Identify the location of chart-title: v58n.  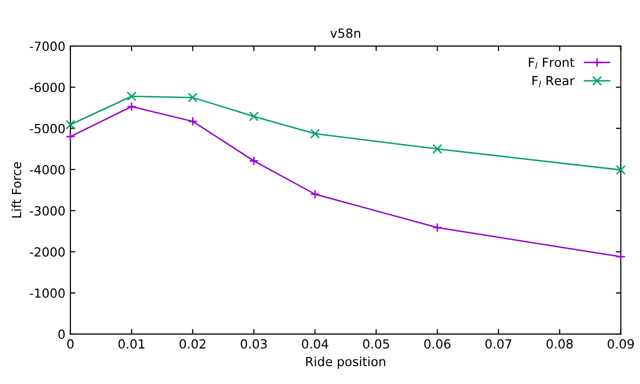
(345, 33).